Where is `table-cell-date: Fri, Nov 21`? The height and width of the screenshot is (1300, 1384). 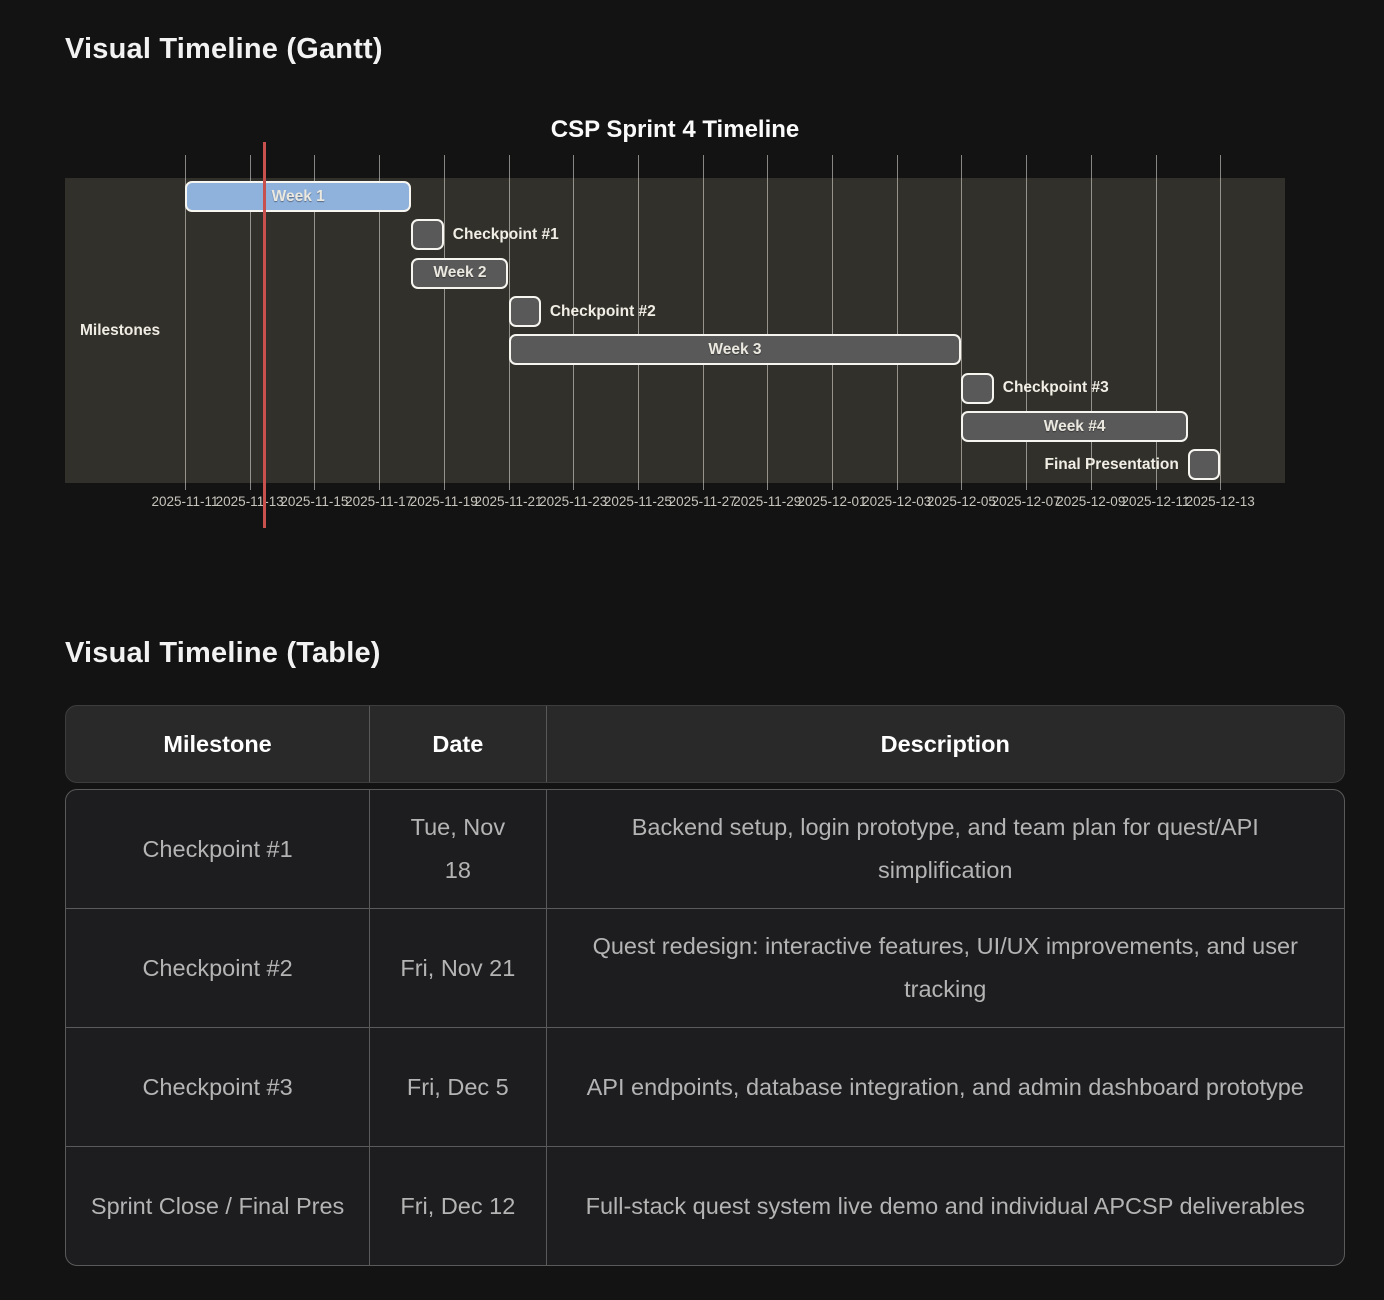 table-cell-date: Fri, Nov 21 is located at coordinates (458, 968).